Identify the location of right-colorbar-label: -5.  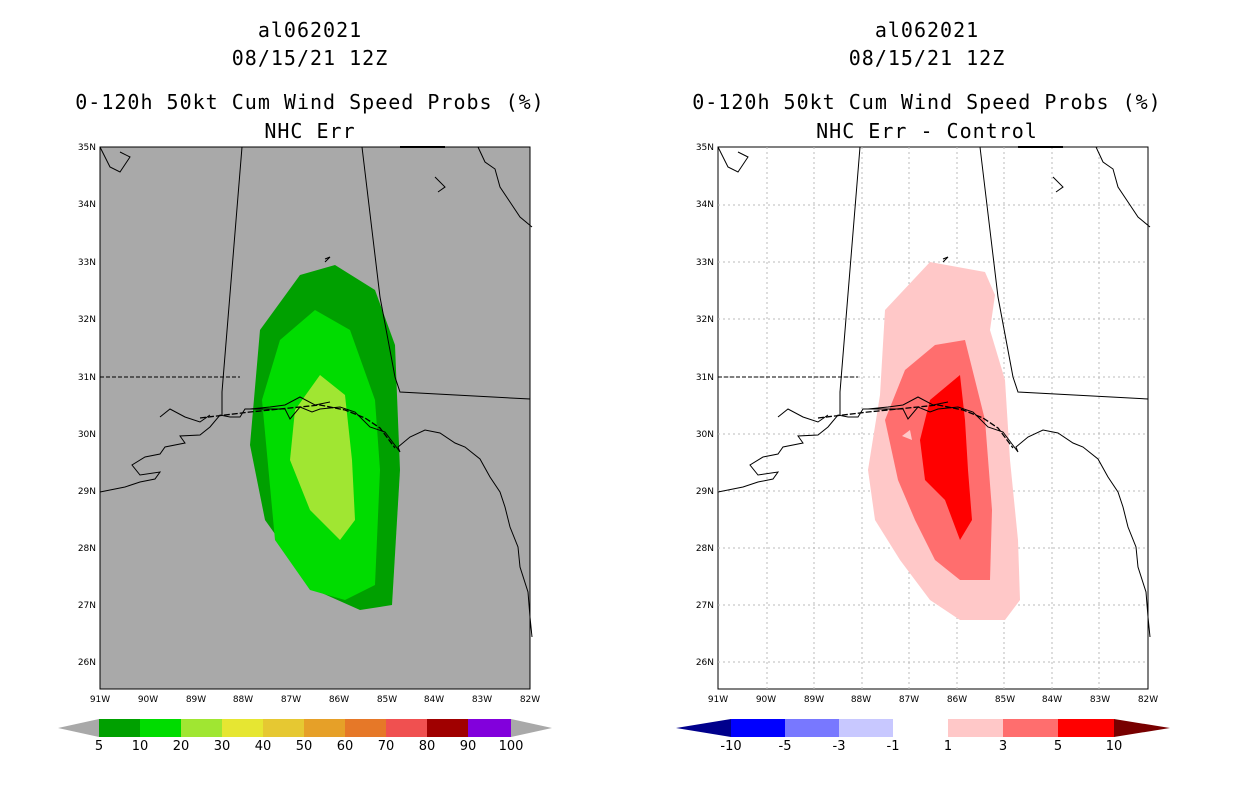
(785, 746).